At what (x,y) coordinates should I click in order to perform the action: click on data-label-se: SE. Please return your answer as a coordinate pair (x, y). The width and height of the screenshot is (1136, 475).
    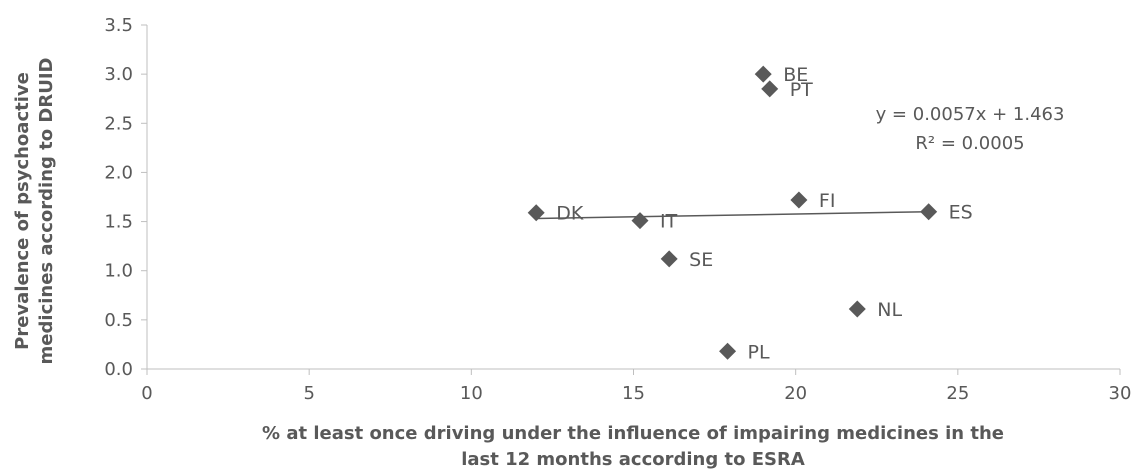
    Looking at the image, I should click on (701, 260).